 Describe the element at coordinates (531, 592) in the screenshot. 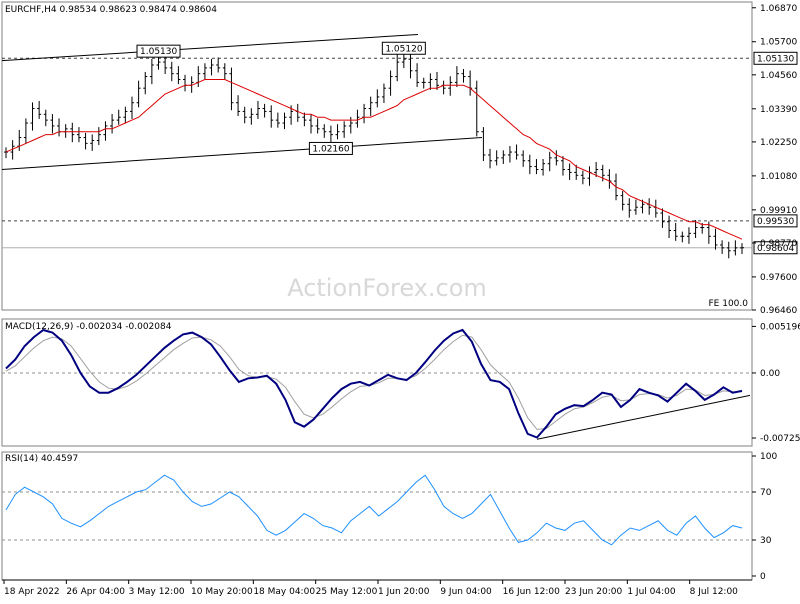

I see `x-axis-tick-label: 16 Jun 12:00` at that location.